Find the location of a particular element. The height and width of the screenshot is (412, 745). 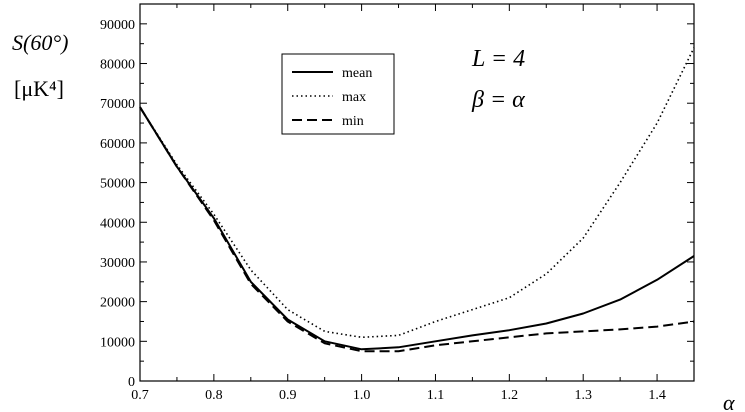

annotation-beta: β = α is located at coordinates (498, 100).